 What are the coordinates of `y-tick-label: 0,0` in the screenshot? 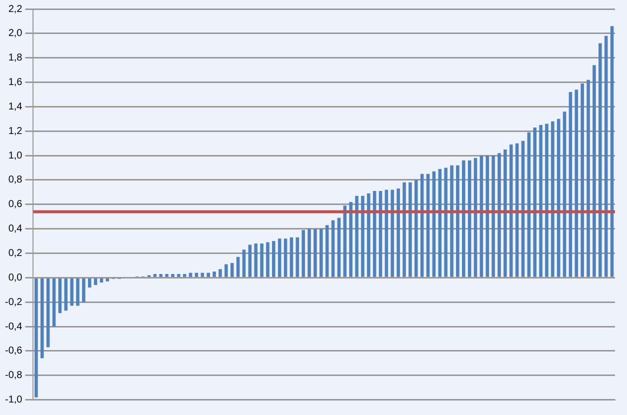 It's located at (15, 278).